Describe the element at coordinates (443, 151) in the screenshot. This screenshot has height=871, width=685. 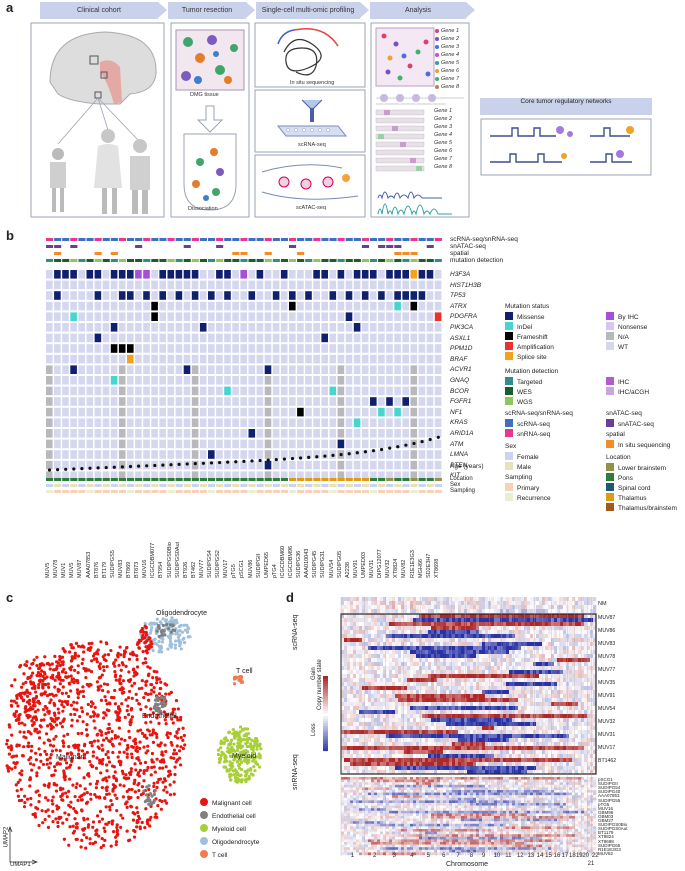
I see `gene-6-track-label: Gene 6` at that location.